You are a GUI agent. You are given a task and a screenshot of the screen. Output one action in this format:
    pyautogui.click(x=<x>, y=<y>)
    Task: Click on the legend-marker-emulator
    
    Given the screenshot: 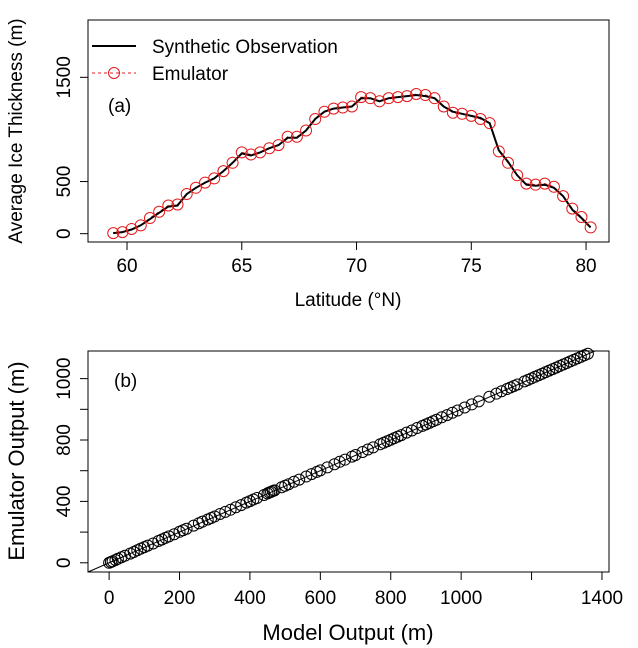 What is the action you would take?
    pyautogui.click(x=114, y=73)
    